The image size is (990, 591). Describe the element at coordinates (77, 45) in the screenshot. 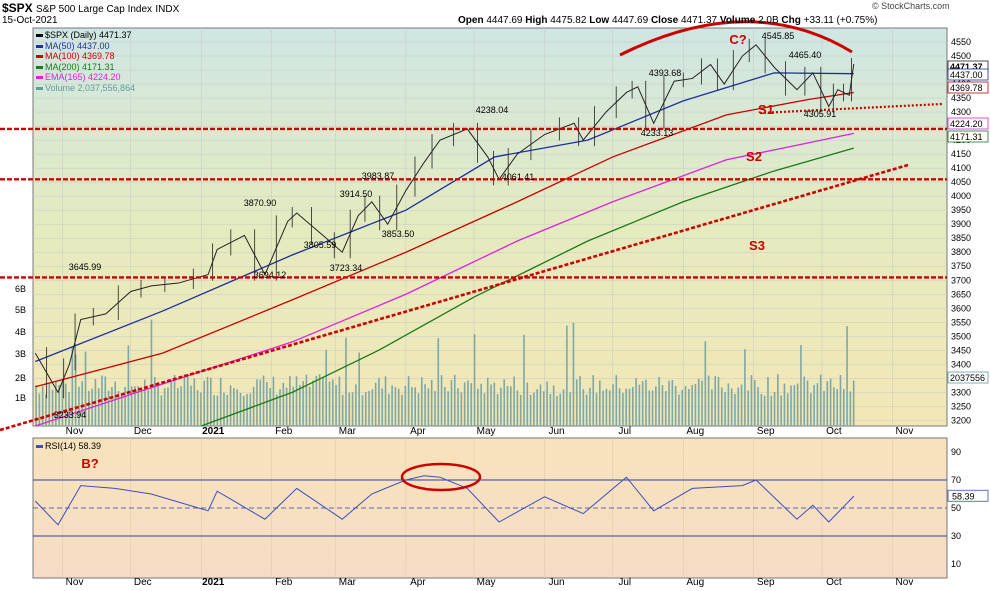

I see `legend-text: MA(50) 4437.00` at that location.